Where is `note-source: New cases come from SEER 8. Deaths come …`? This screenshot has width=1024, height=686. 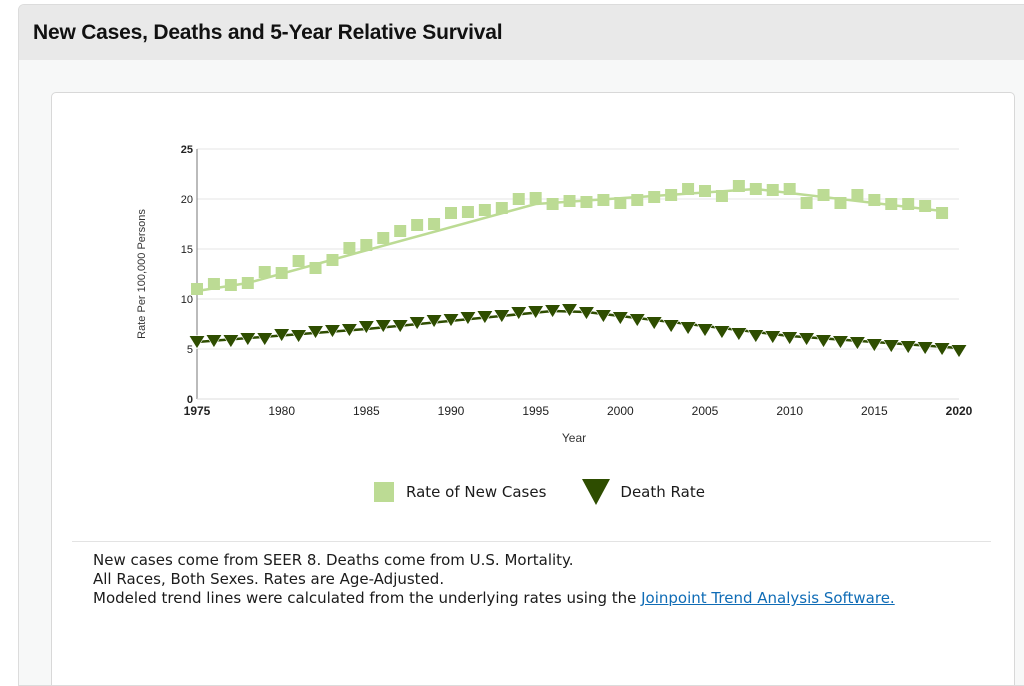 note-source: New cases come from SEER 8. Deaths come … is located at coordinates (333, 560).